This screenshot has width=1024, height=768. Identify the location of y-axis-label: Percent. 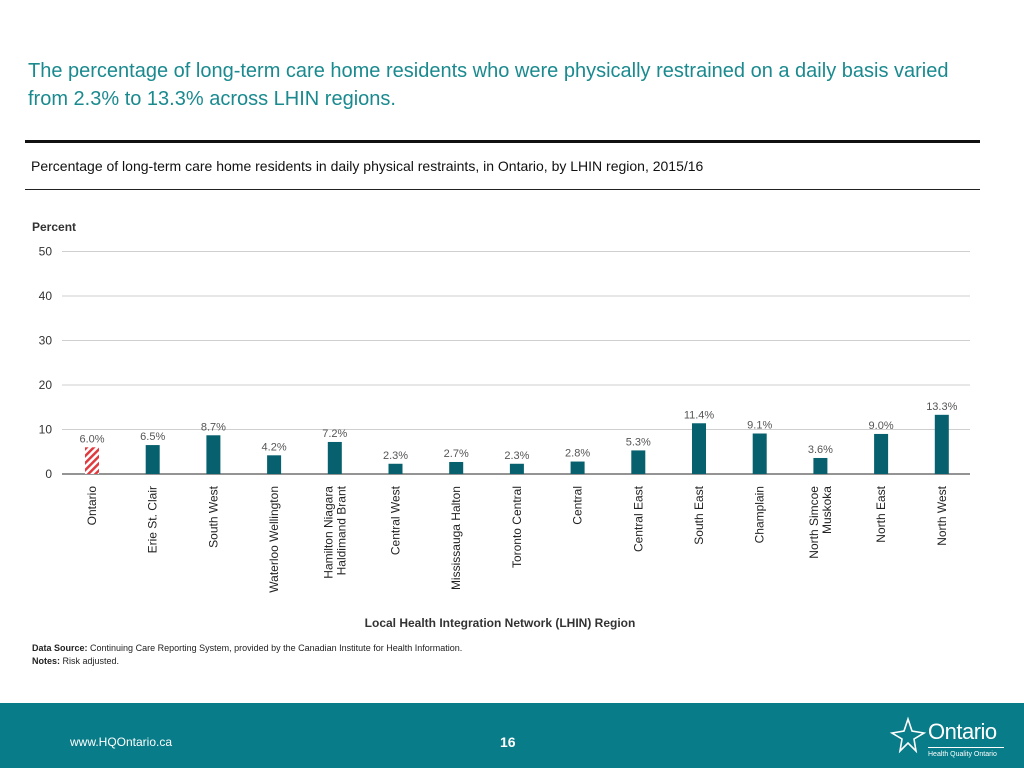
(54, 227).